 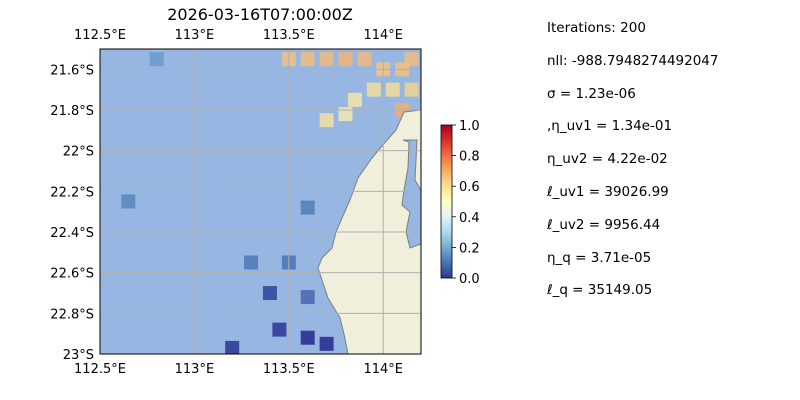 What do you see at coordinates (466, 203) in the screenshot?
I see `colorbar-tick-labels: 0.0 0.2 0.4 0.6 0.8 1.0` at bounding box center [466, 203].